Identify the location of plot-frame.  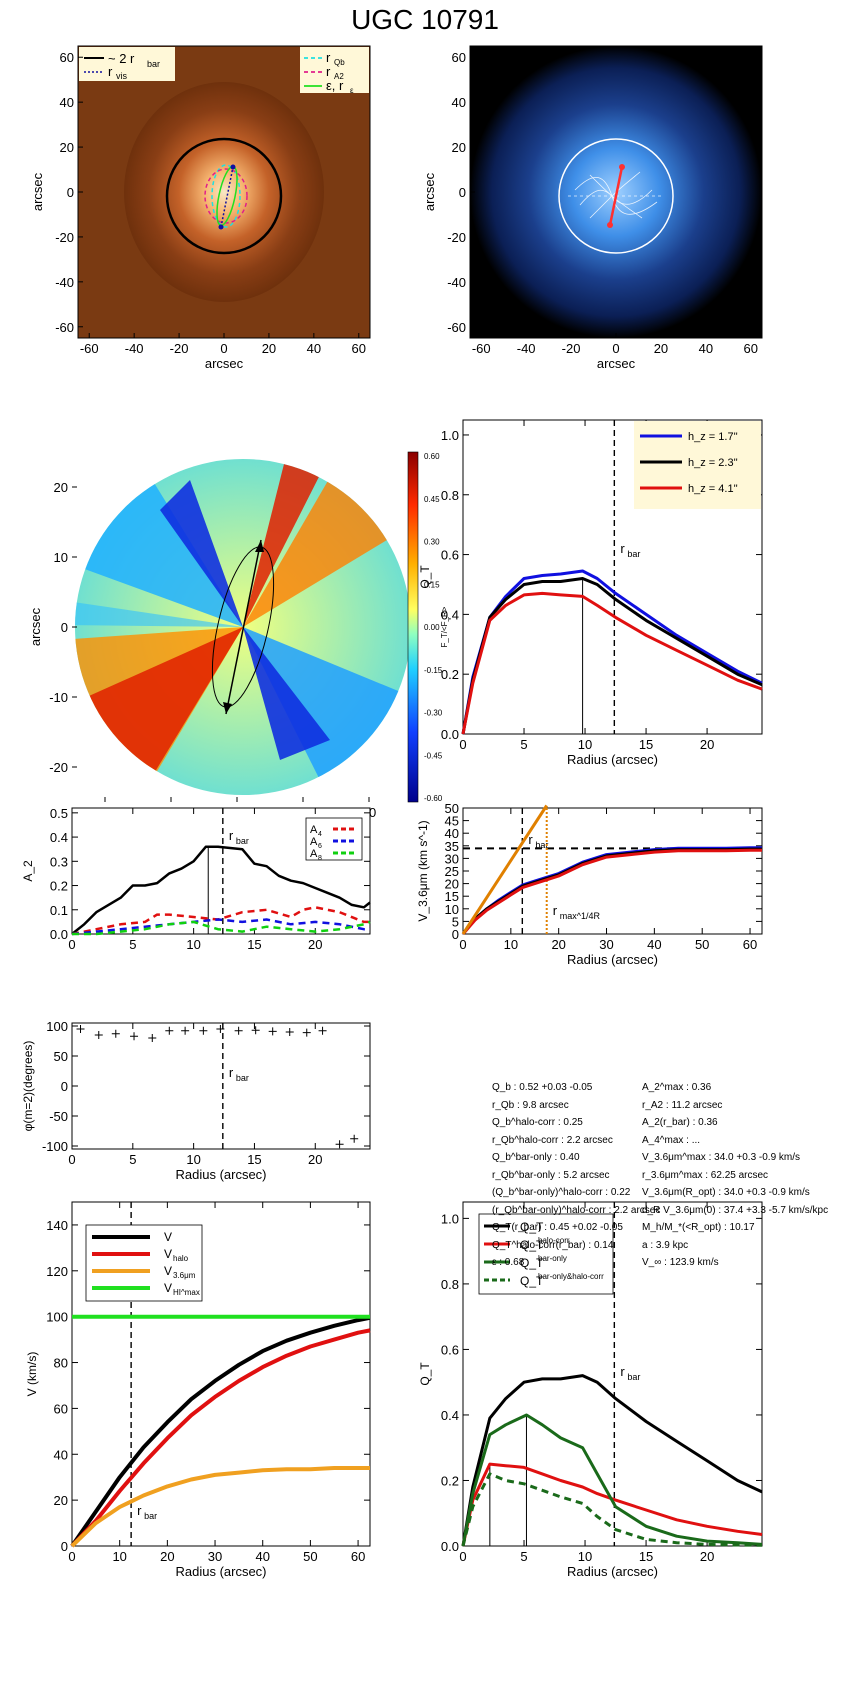
(221, 1086).